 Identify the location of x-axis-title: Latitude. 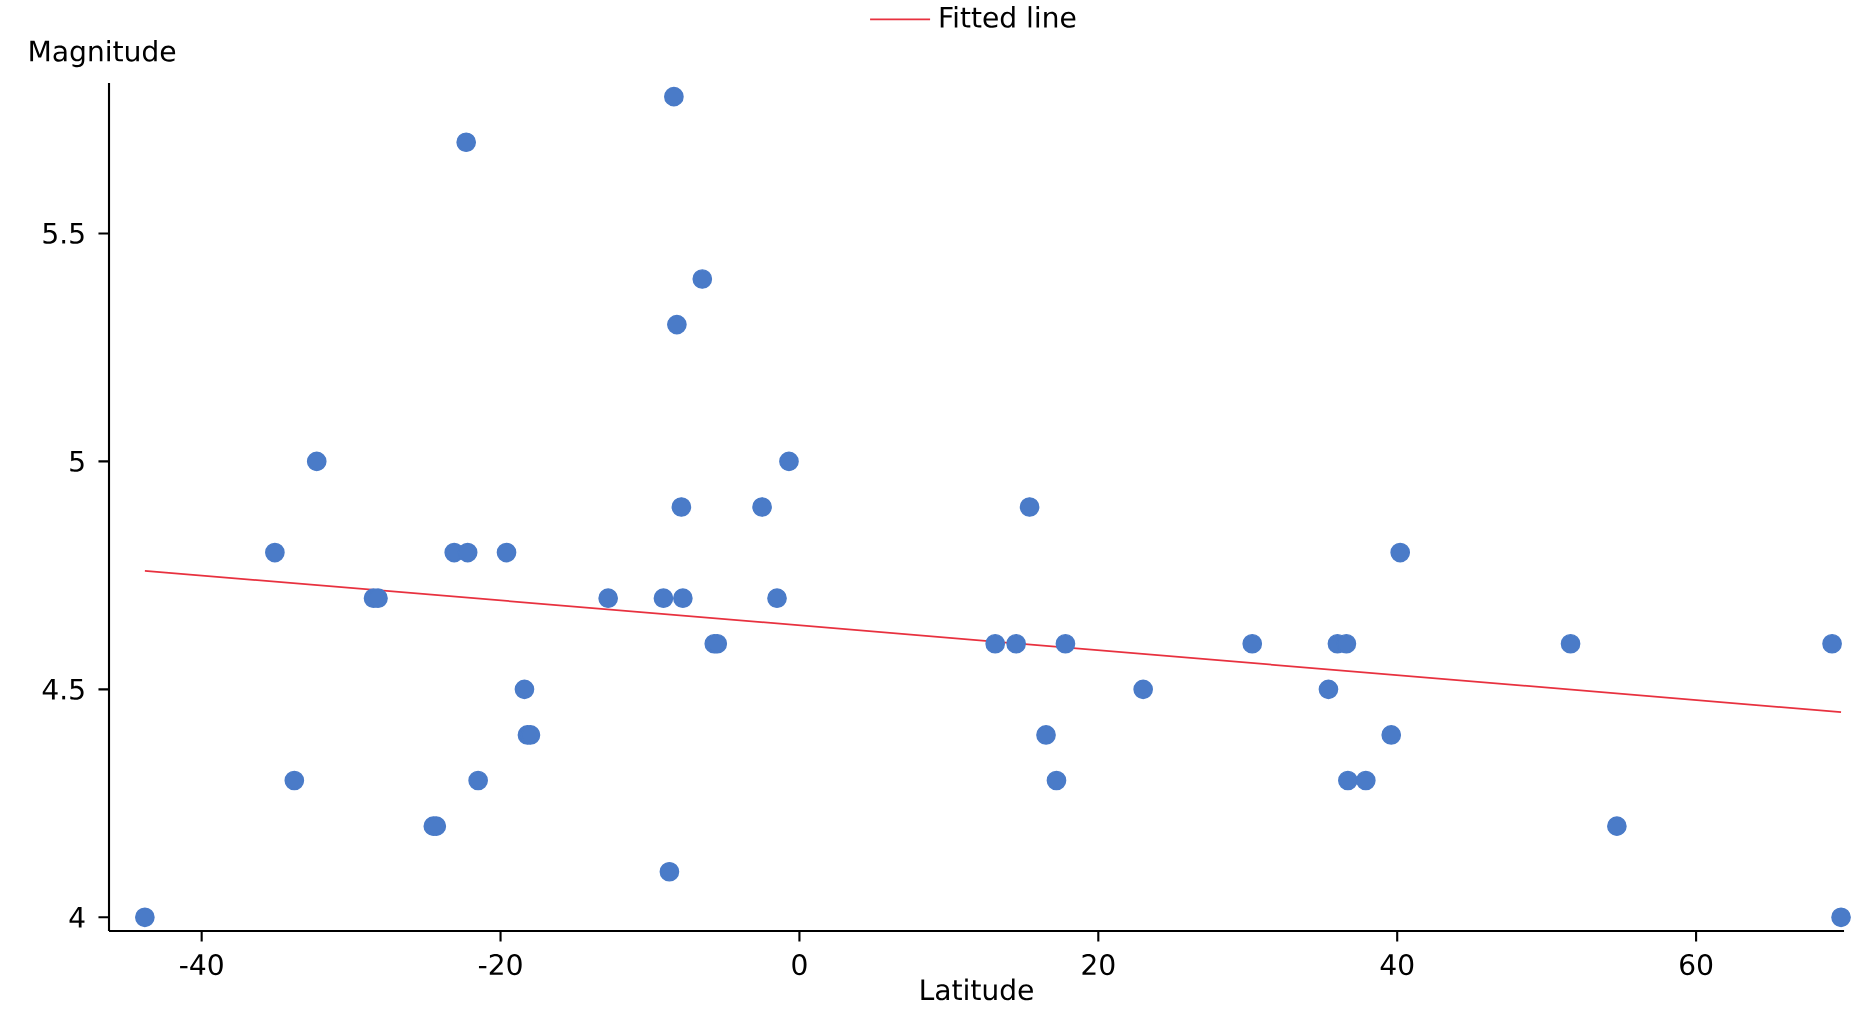
(977, 989).